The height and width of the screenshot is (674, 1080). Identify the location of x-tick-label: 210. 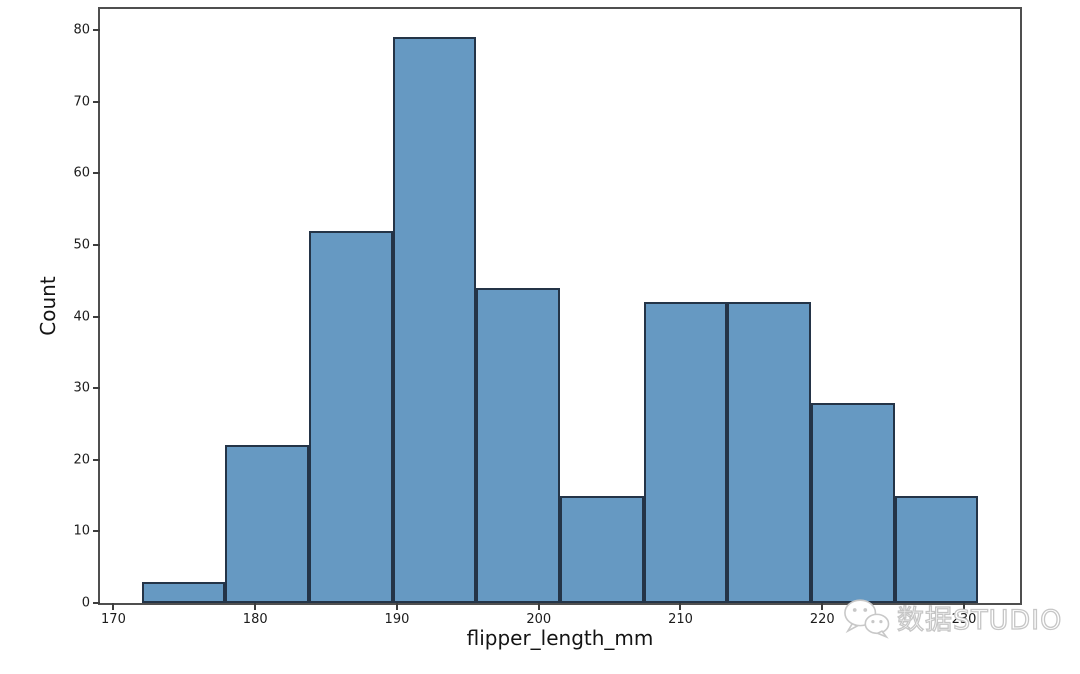
(680, 619).